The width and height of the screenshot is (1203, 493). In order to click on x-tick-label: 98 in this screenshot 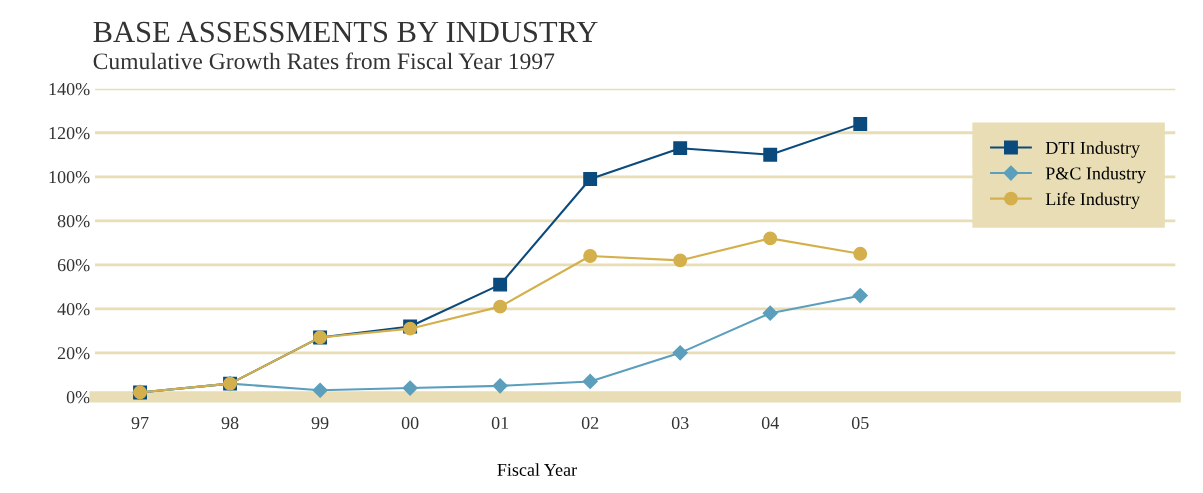, I will do `click(230, 423)`.